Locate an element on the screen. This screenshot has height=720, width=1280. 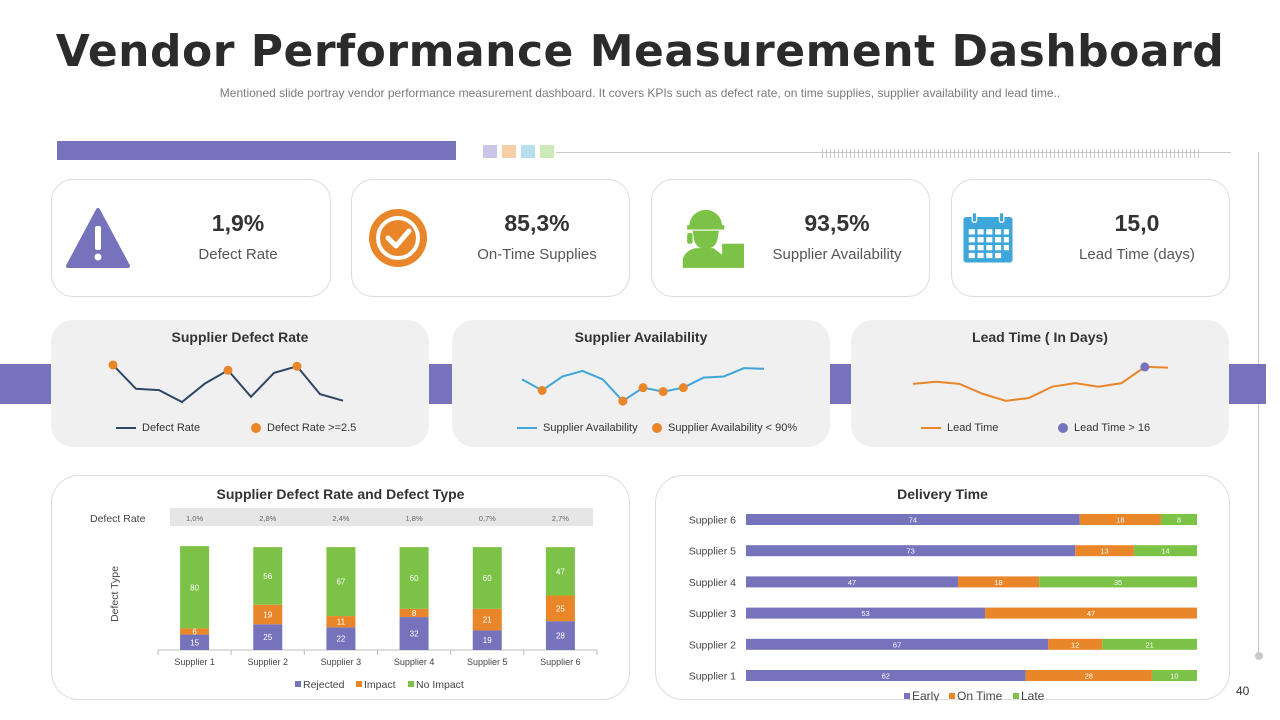
kpi-label: Lead Time (days) is located at coordinates (1137, 254).